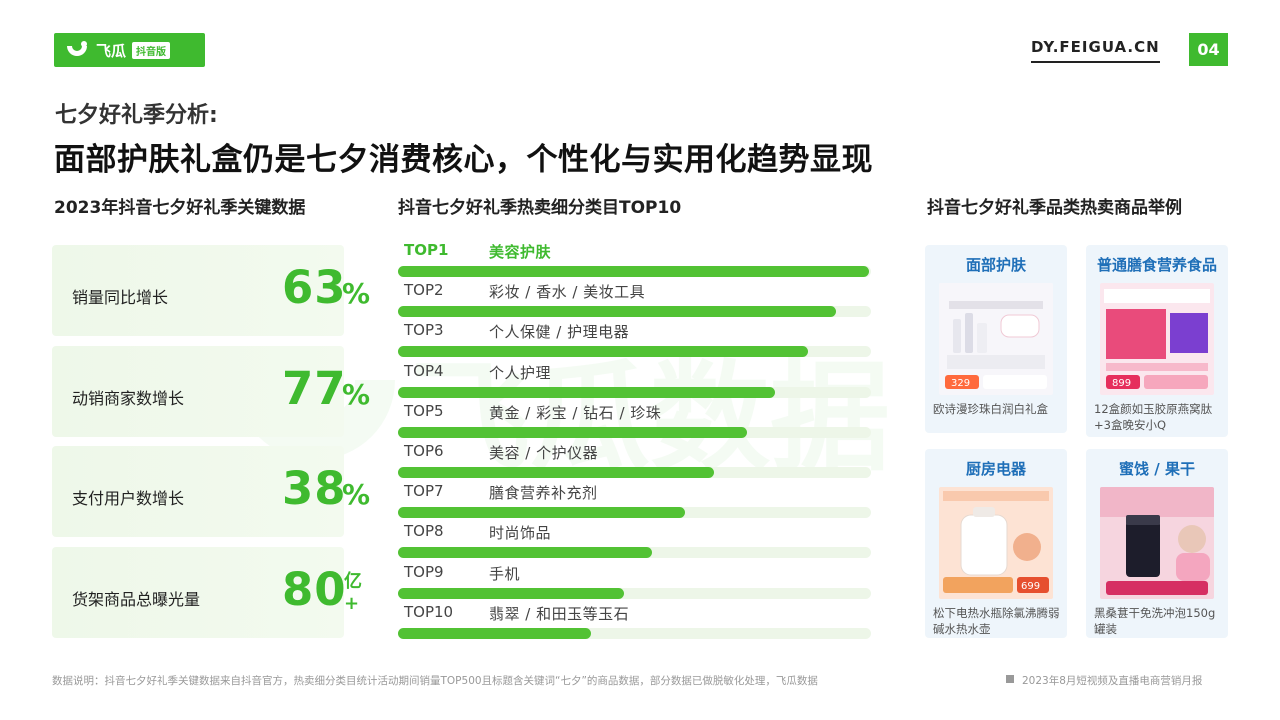  What do you see at coordinates (211, 391) in the screenshot?
I see `kpi-card-merchant-growth: 动销商家数增长 77 %` at bounding box center [211, 391].